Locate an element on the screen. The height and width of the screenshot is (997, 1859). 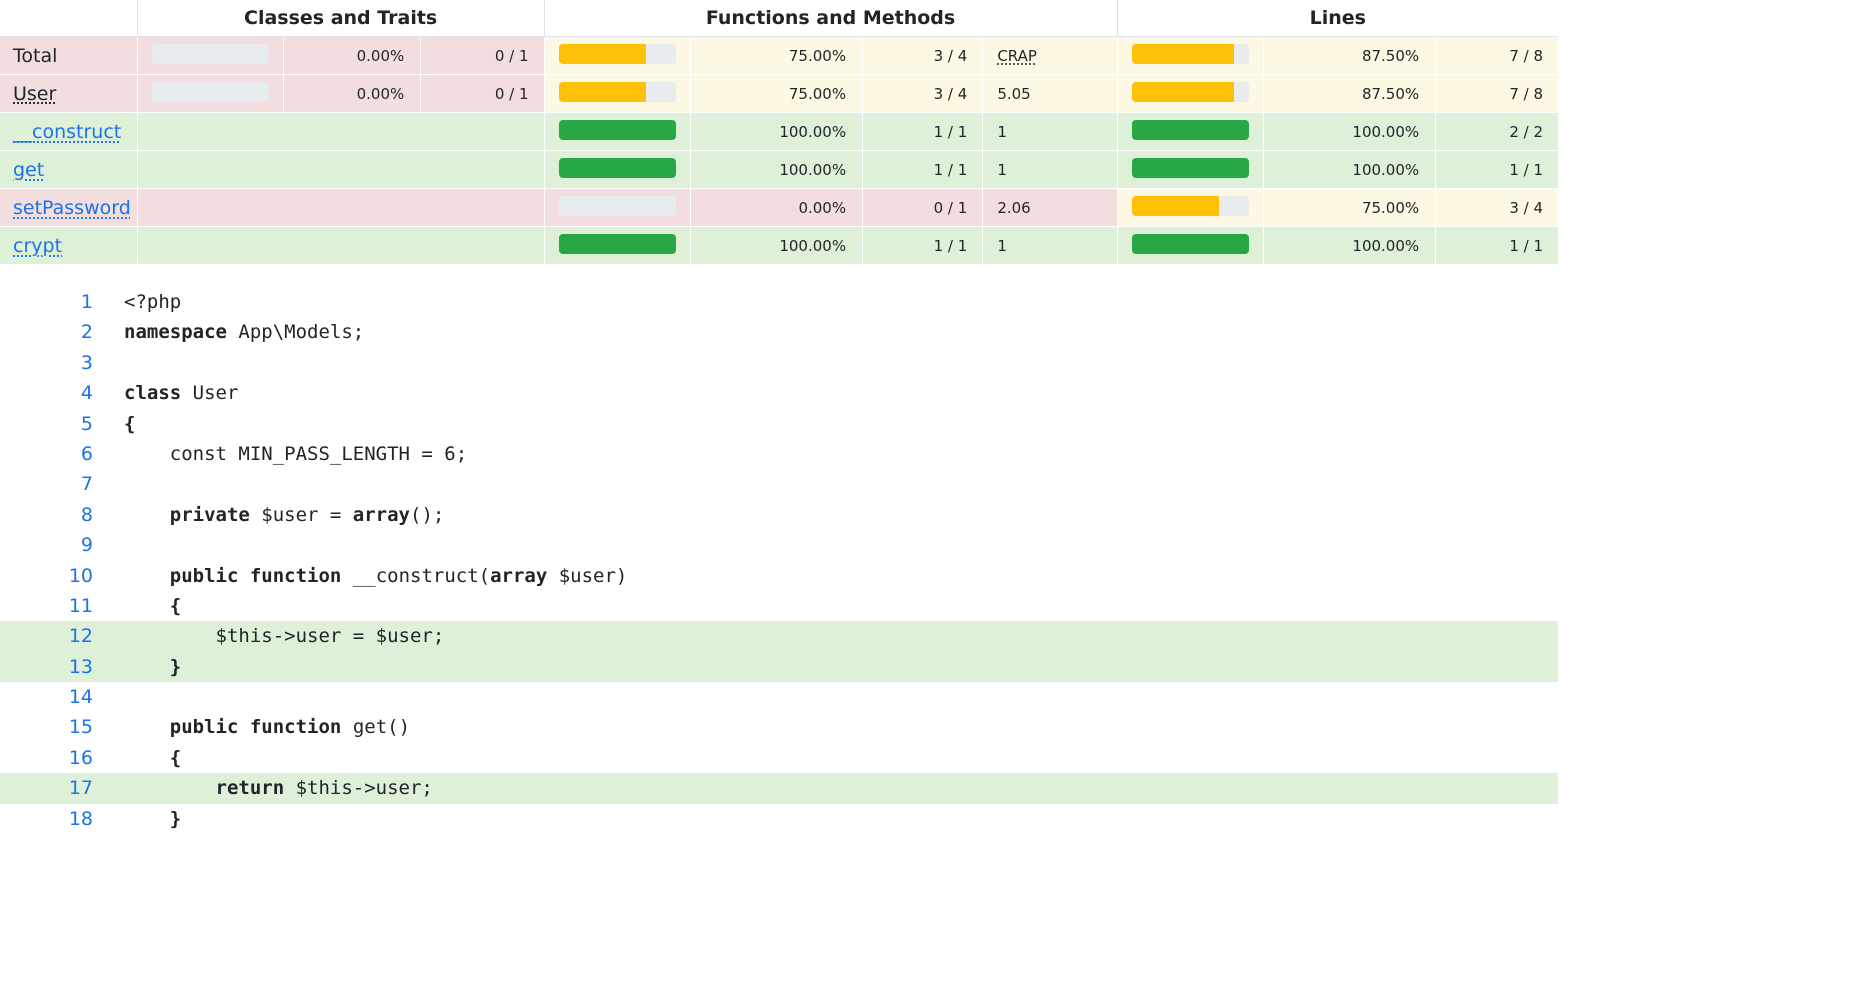
code-text: <?php is located at coordinates (153, 302).